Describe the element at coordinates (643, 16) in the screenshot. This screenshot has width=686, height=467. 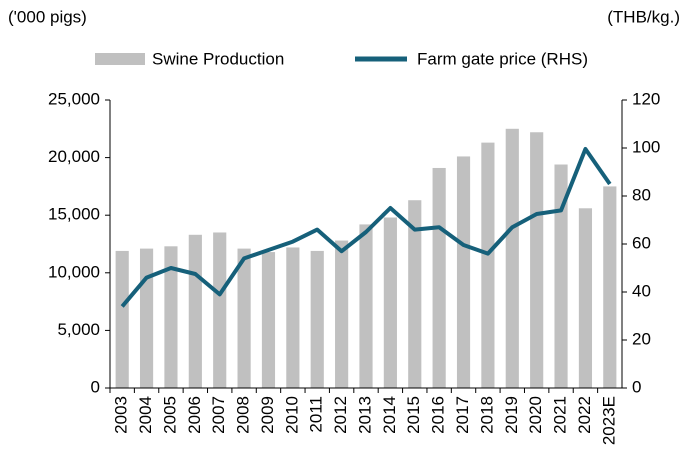
I see `y2-axis-label: (THB/kg.)` at that location.